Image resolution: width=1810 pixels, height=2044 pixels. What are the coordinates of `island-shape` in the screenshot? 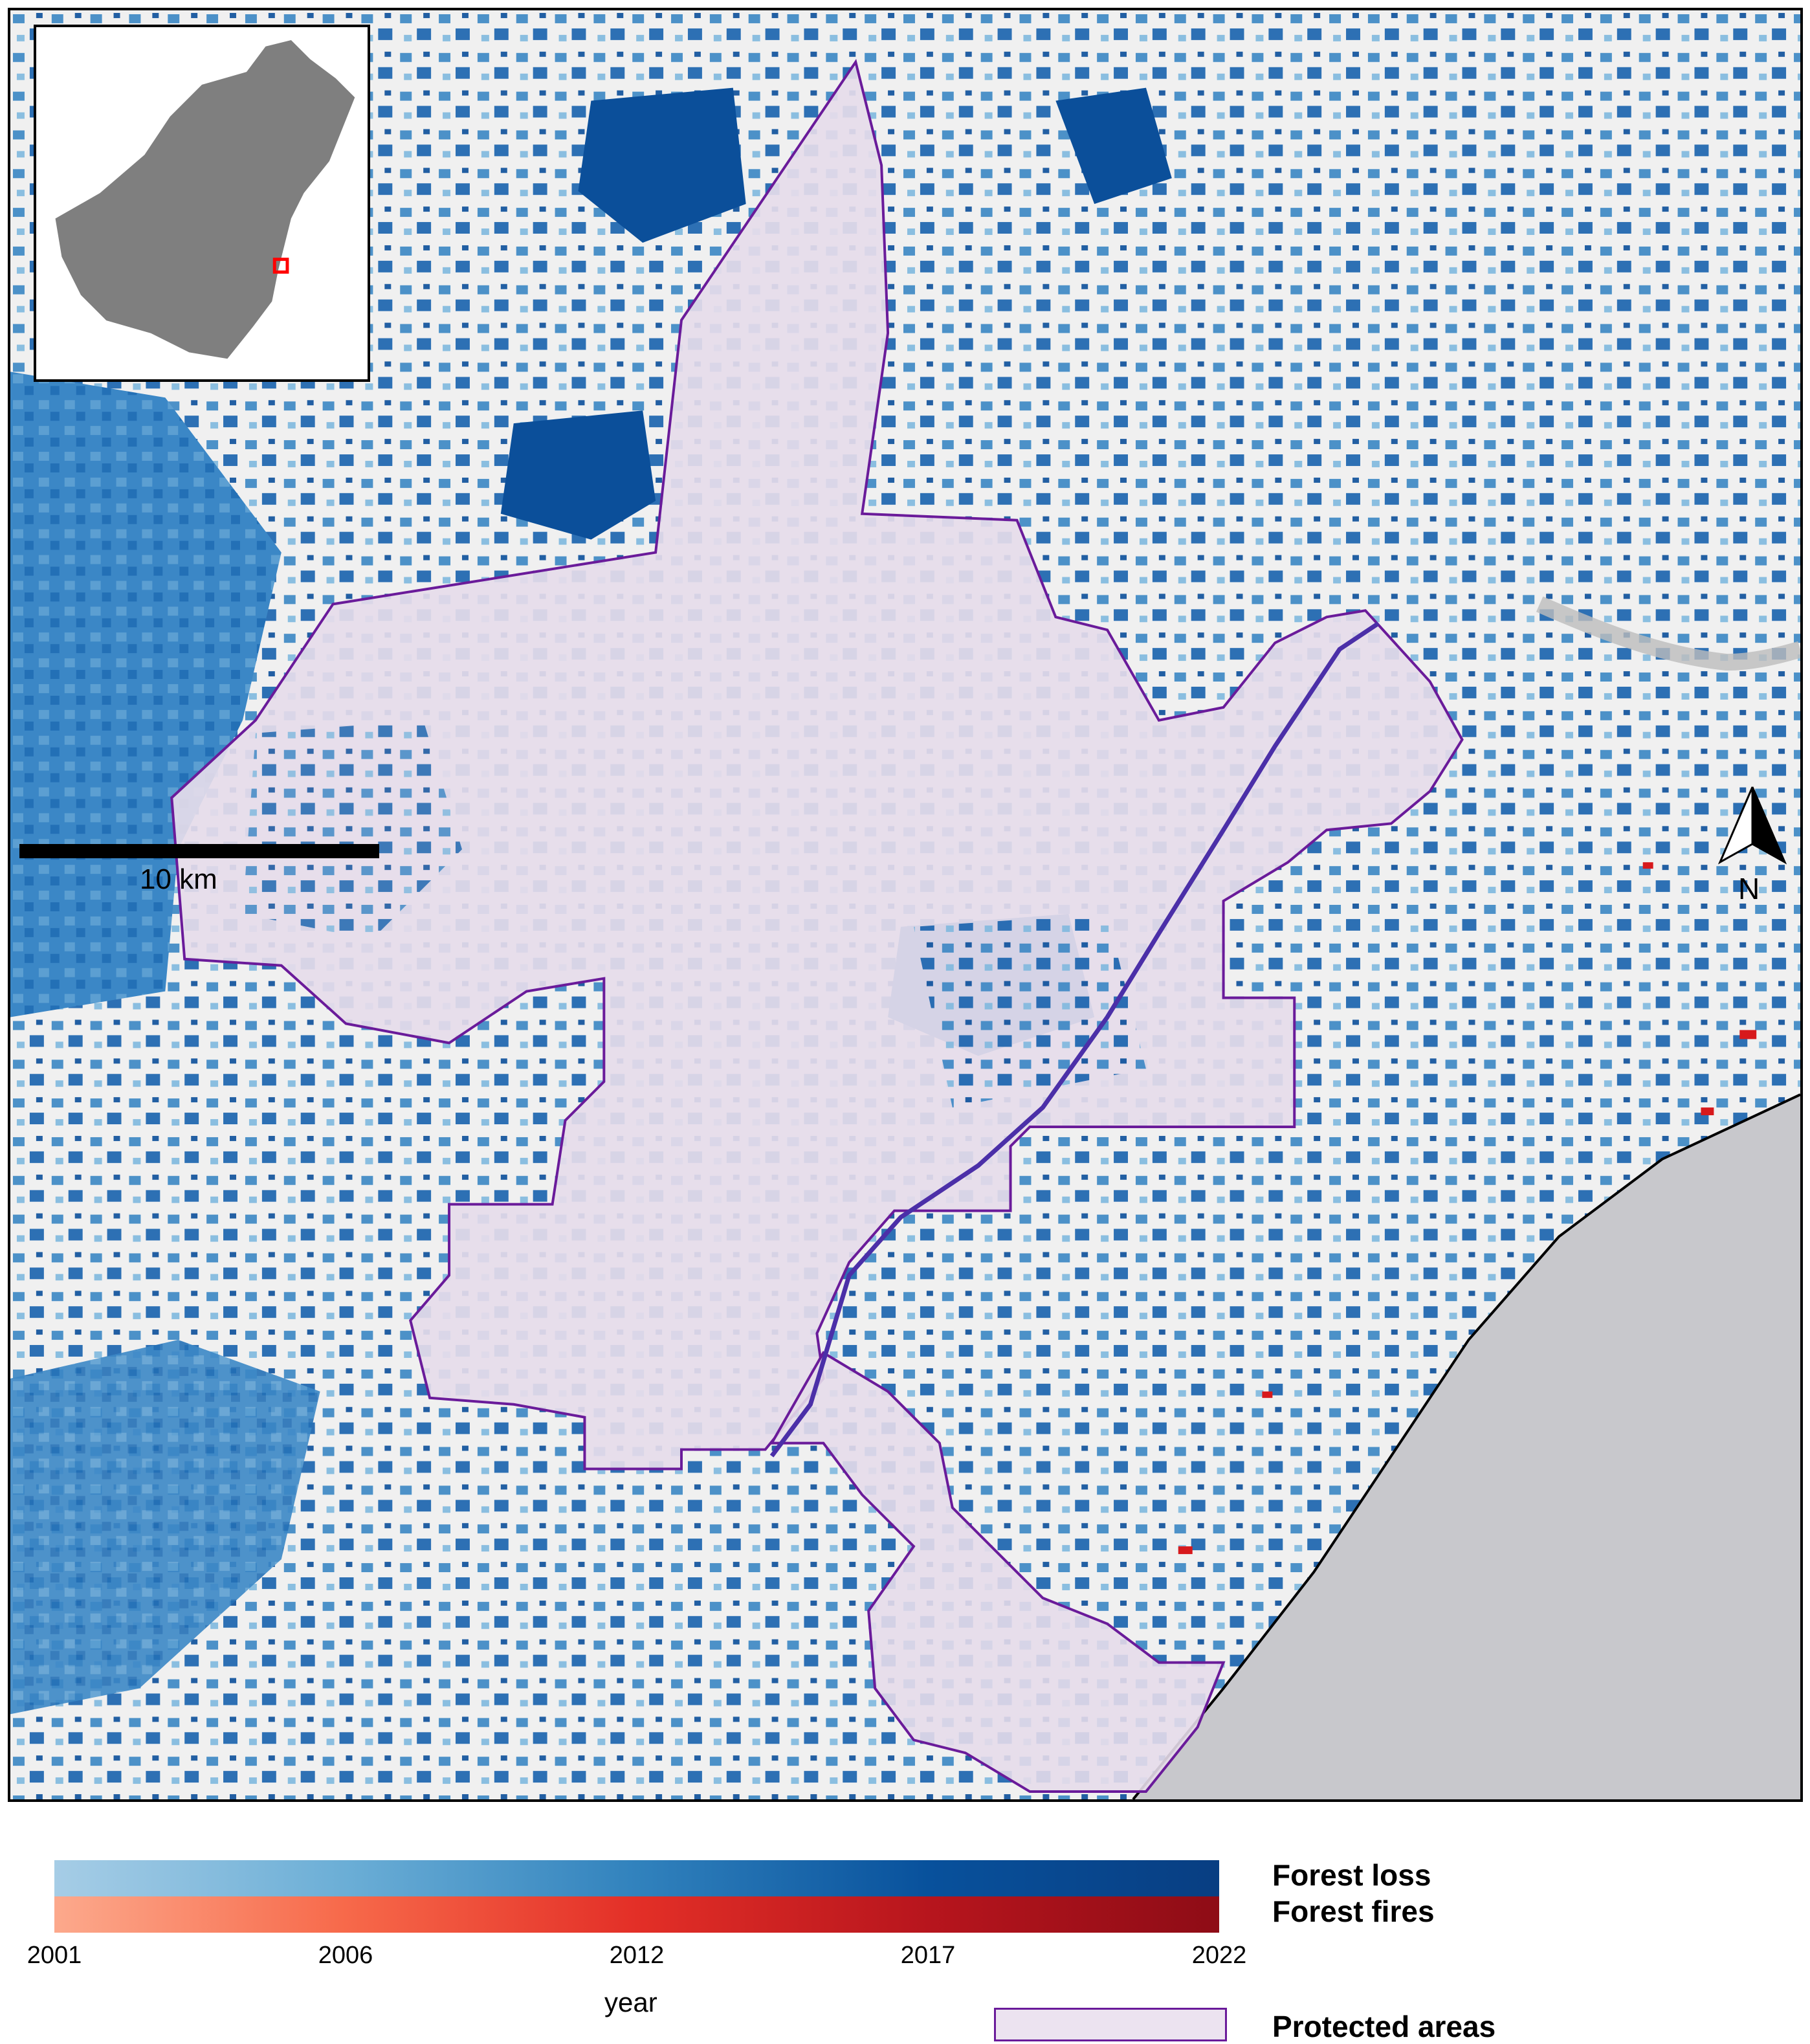 It's located at (205, 199).